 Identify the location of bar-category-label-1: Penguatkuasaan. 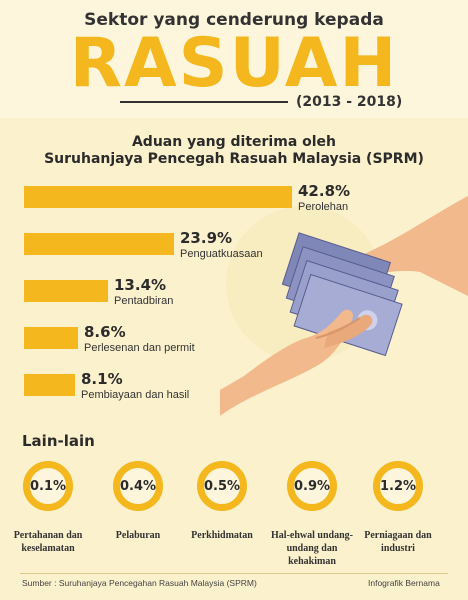
(221, 254).